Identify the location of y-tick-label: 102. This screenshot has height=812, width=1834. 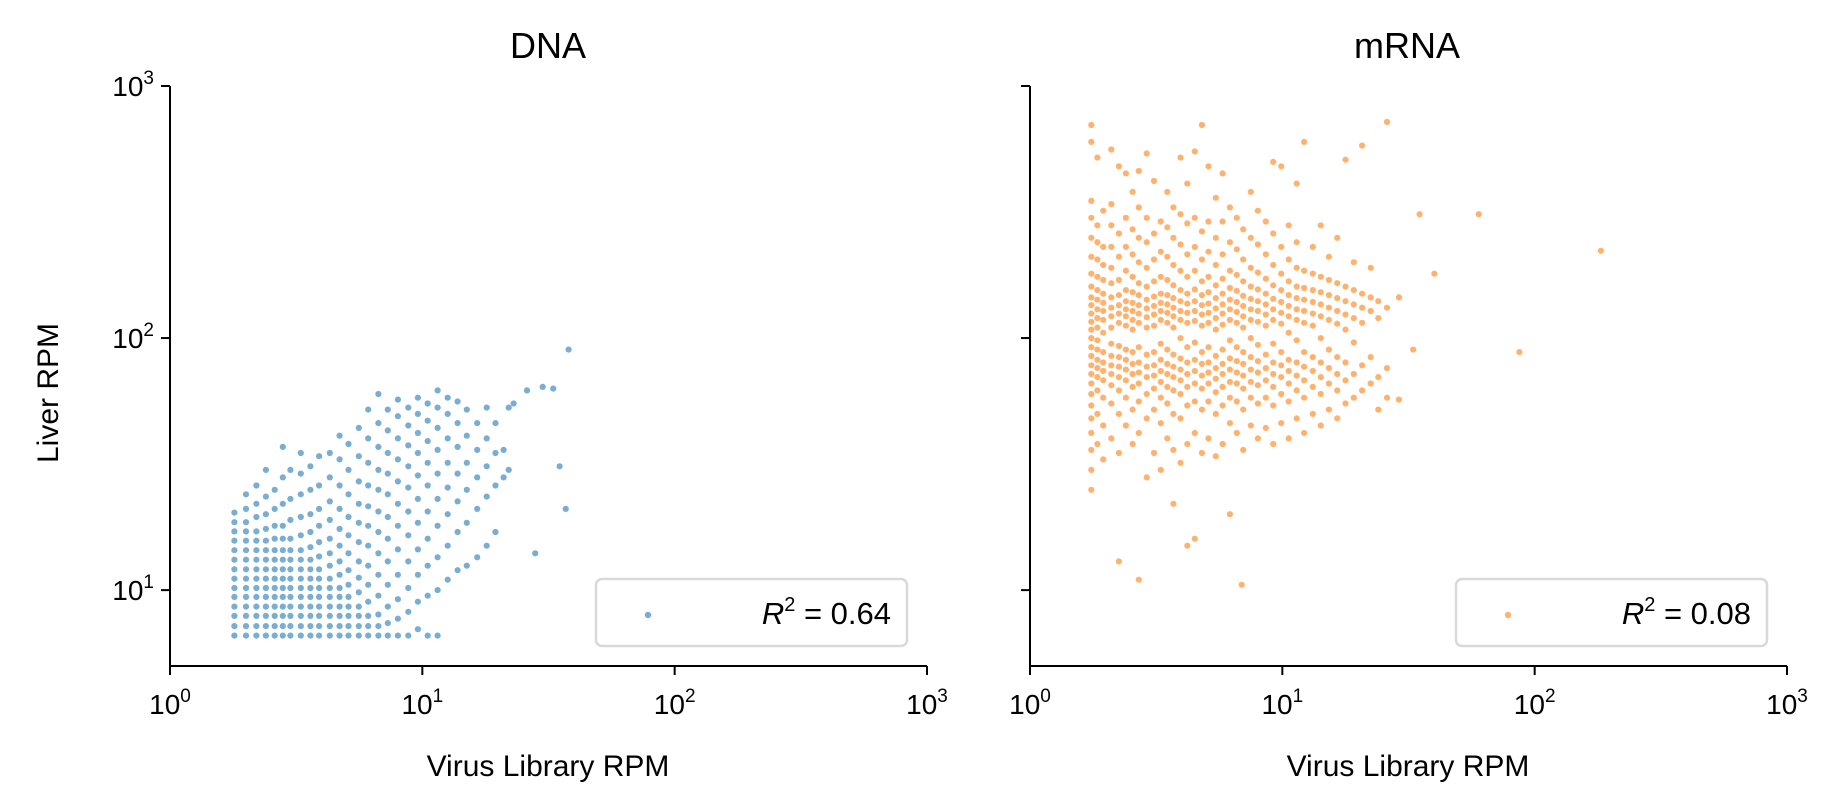
(133, 337).